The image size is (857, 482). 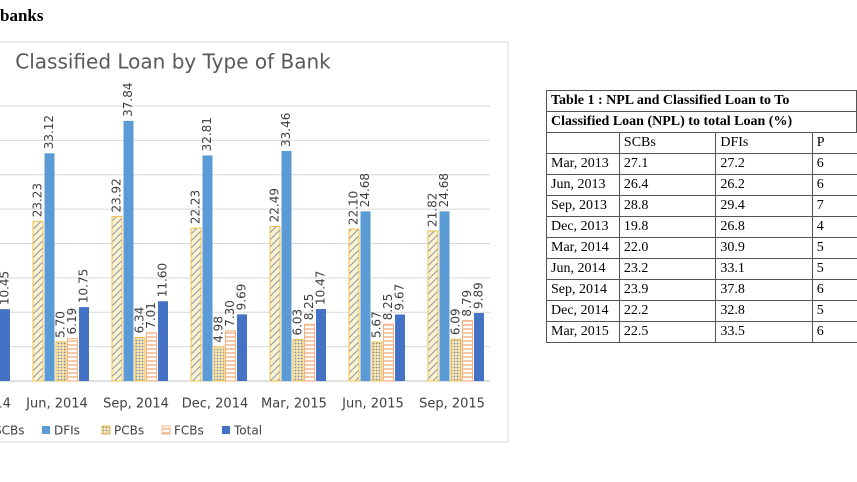 I want to click on table-row: Sep, 2013 28.8 29.4 7, so click(x=701, y=206).